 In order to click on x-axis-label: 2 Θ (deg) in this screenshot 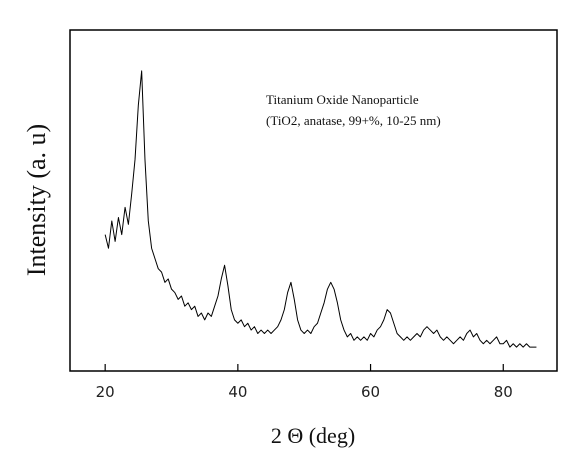, I will do `click(313, 435)`.